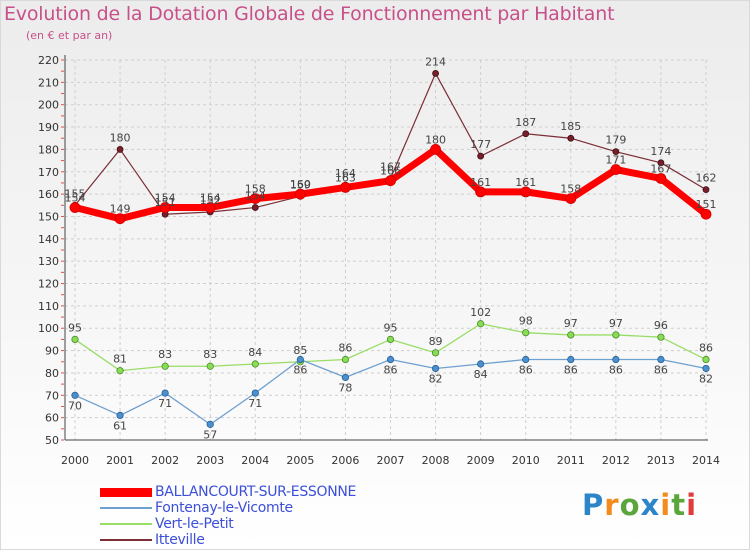  I want to click on data-label: 162, so click(706, 178).